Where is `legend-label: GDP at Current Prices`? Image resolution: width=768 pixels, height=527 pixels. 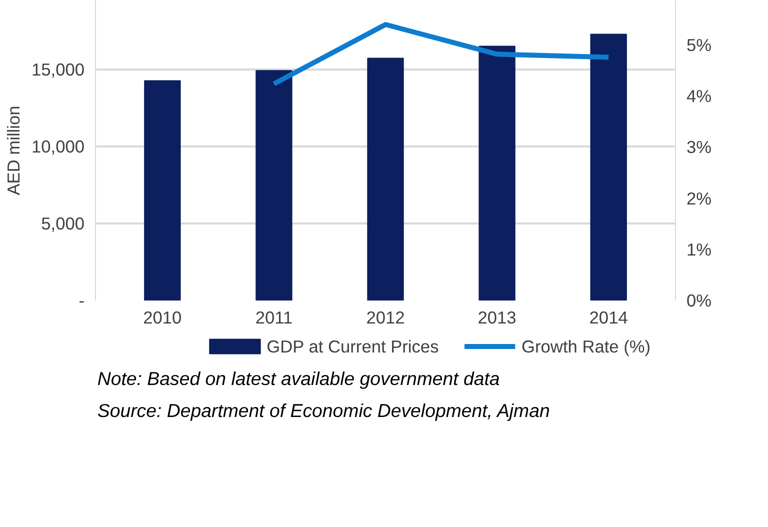 legend-label: GDP at Current Prices is located at coordinates (353, 346).